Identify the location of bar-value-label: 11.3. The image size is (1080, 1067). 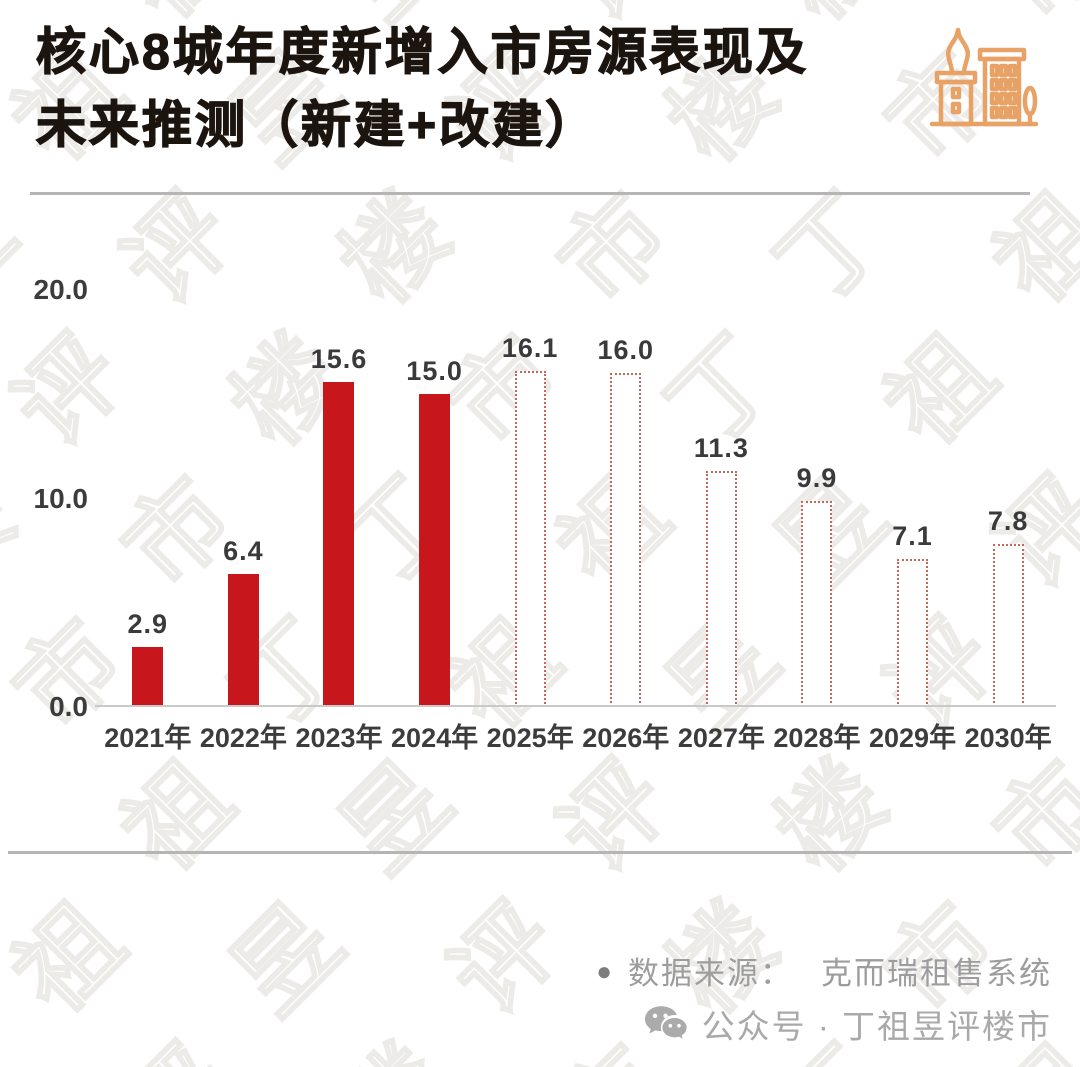
(721, 448).